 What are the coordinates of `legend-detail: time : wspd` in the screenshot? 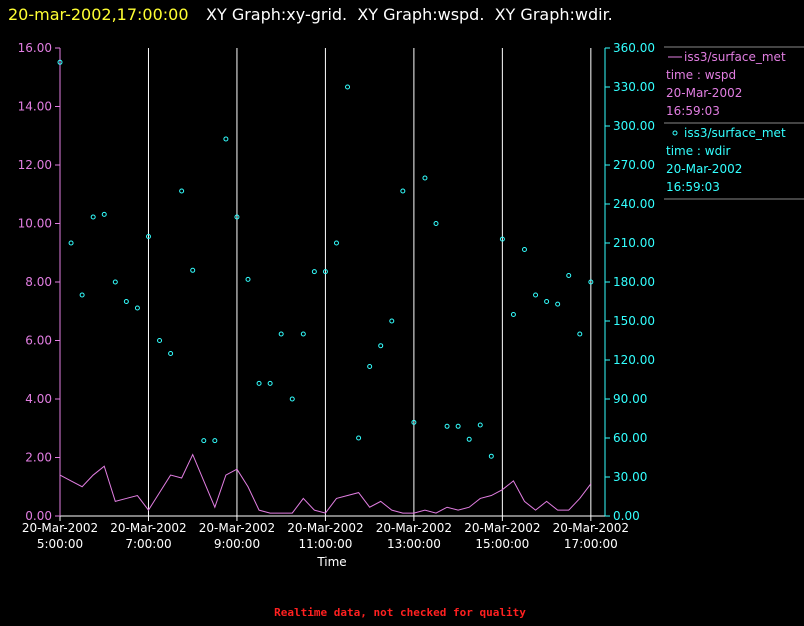 It's located at (701, 75).